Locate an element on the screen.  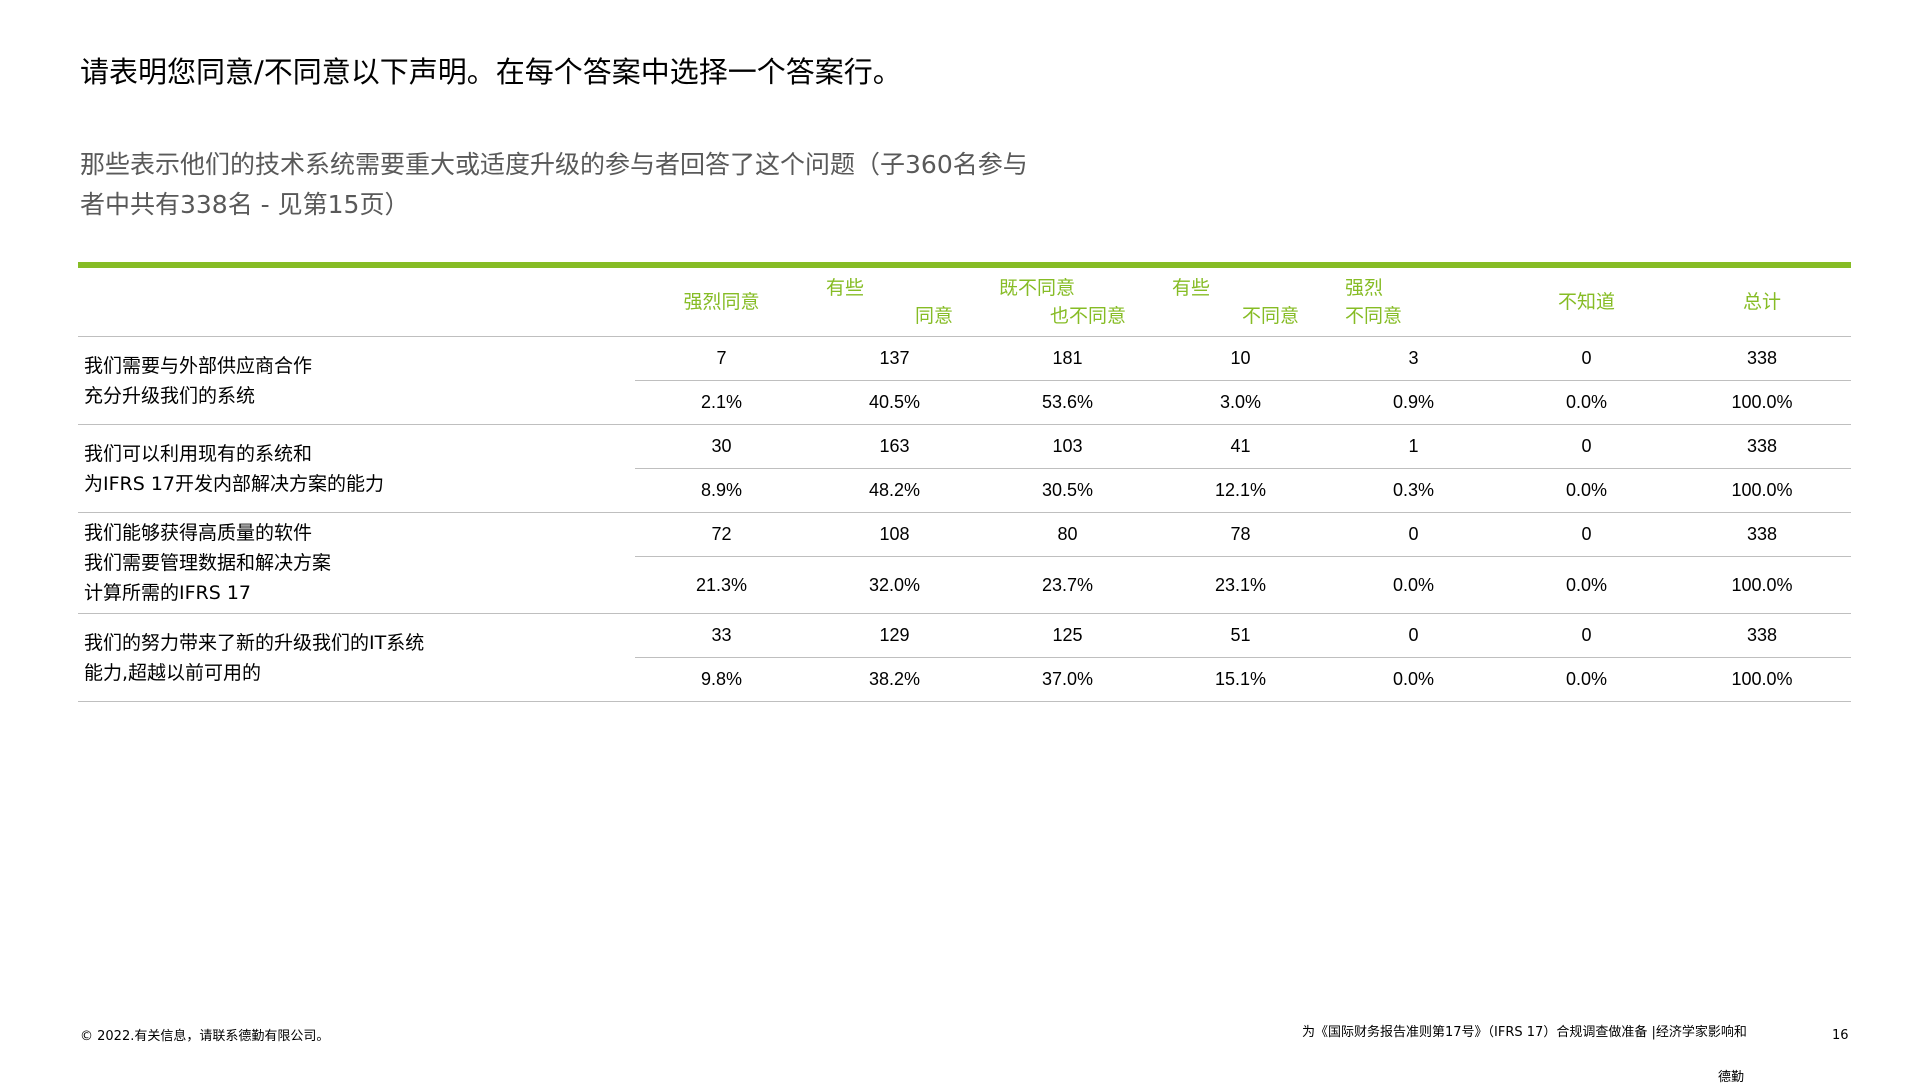
column-header-line: 不知道 is located at coordinates (1586, 302).